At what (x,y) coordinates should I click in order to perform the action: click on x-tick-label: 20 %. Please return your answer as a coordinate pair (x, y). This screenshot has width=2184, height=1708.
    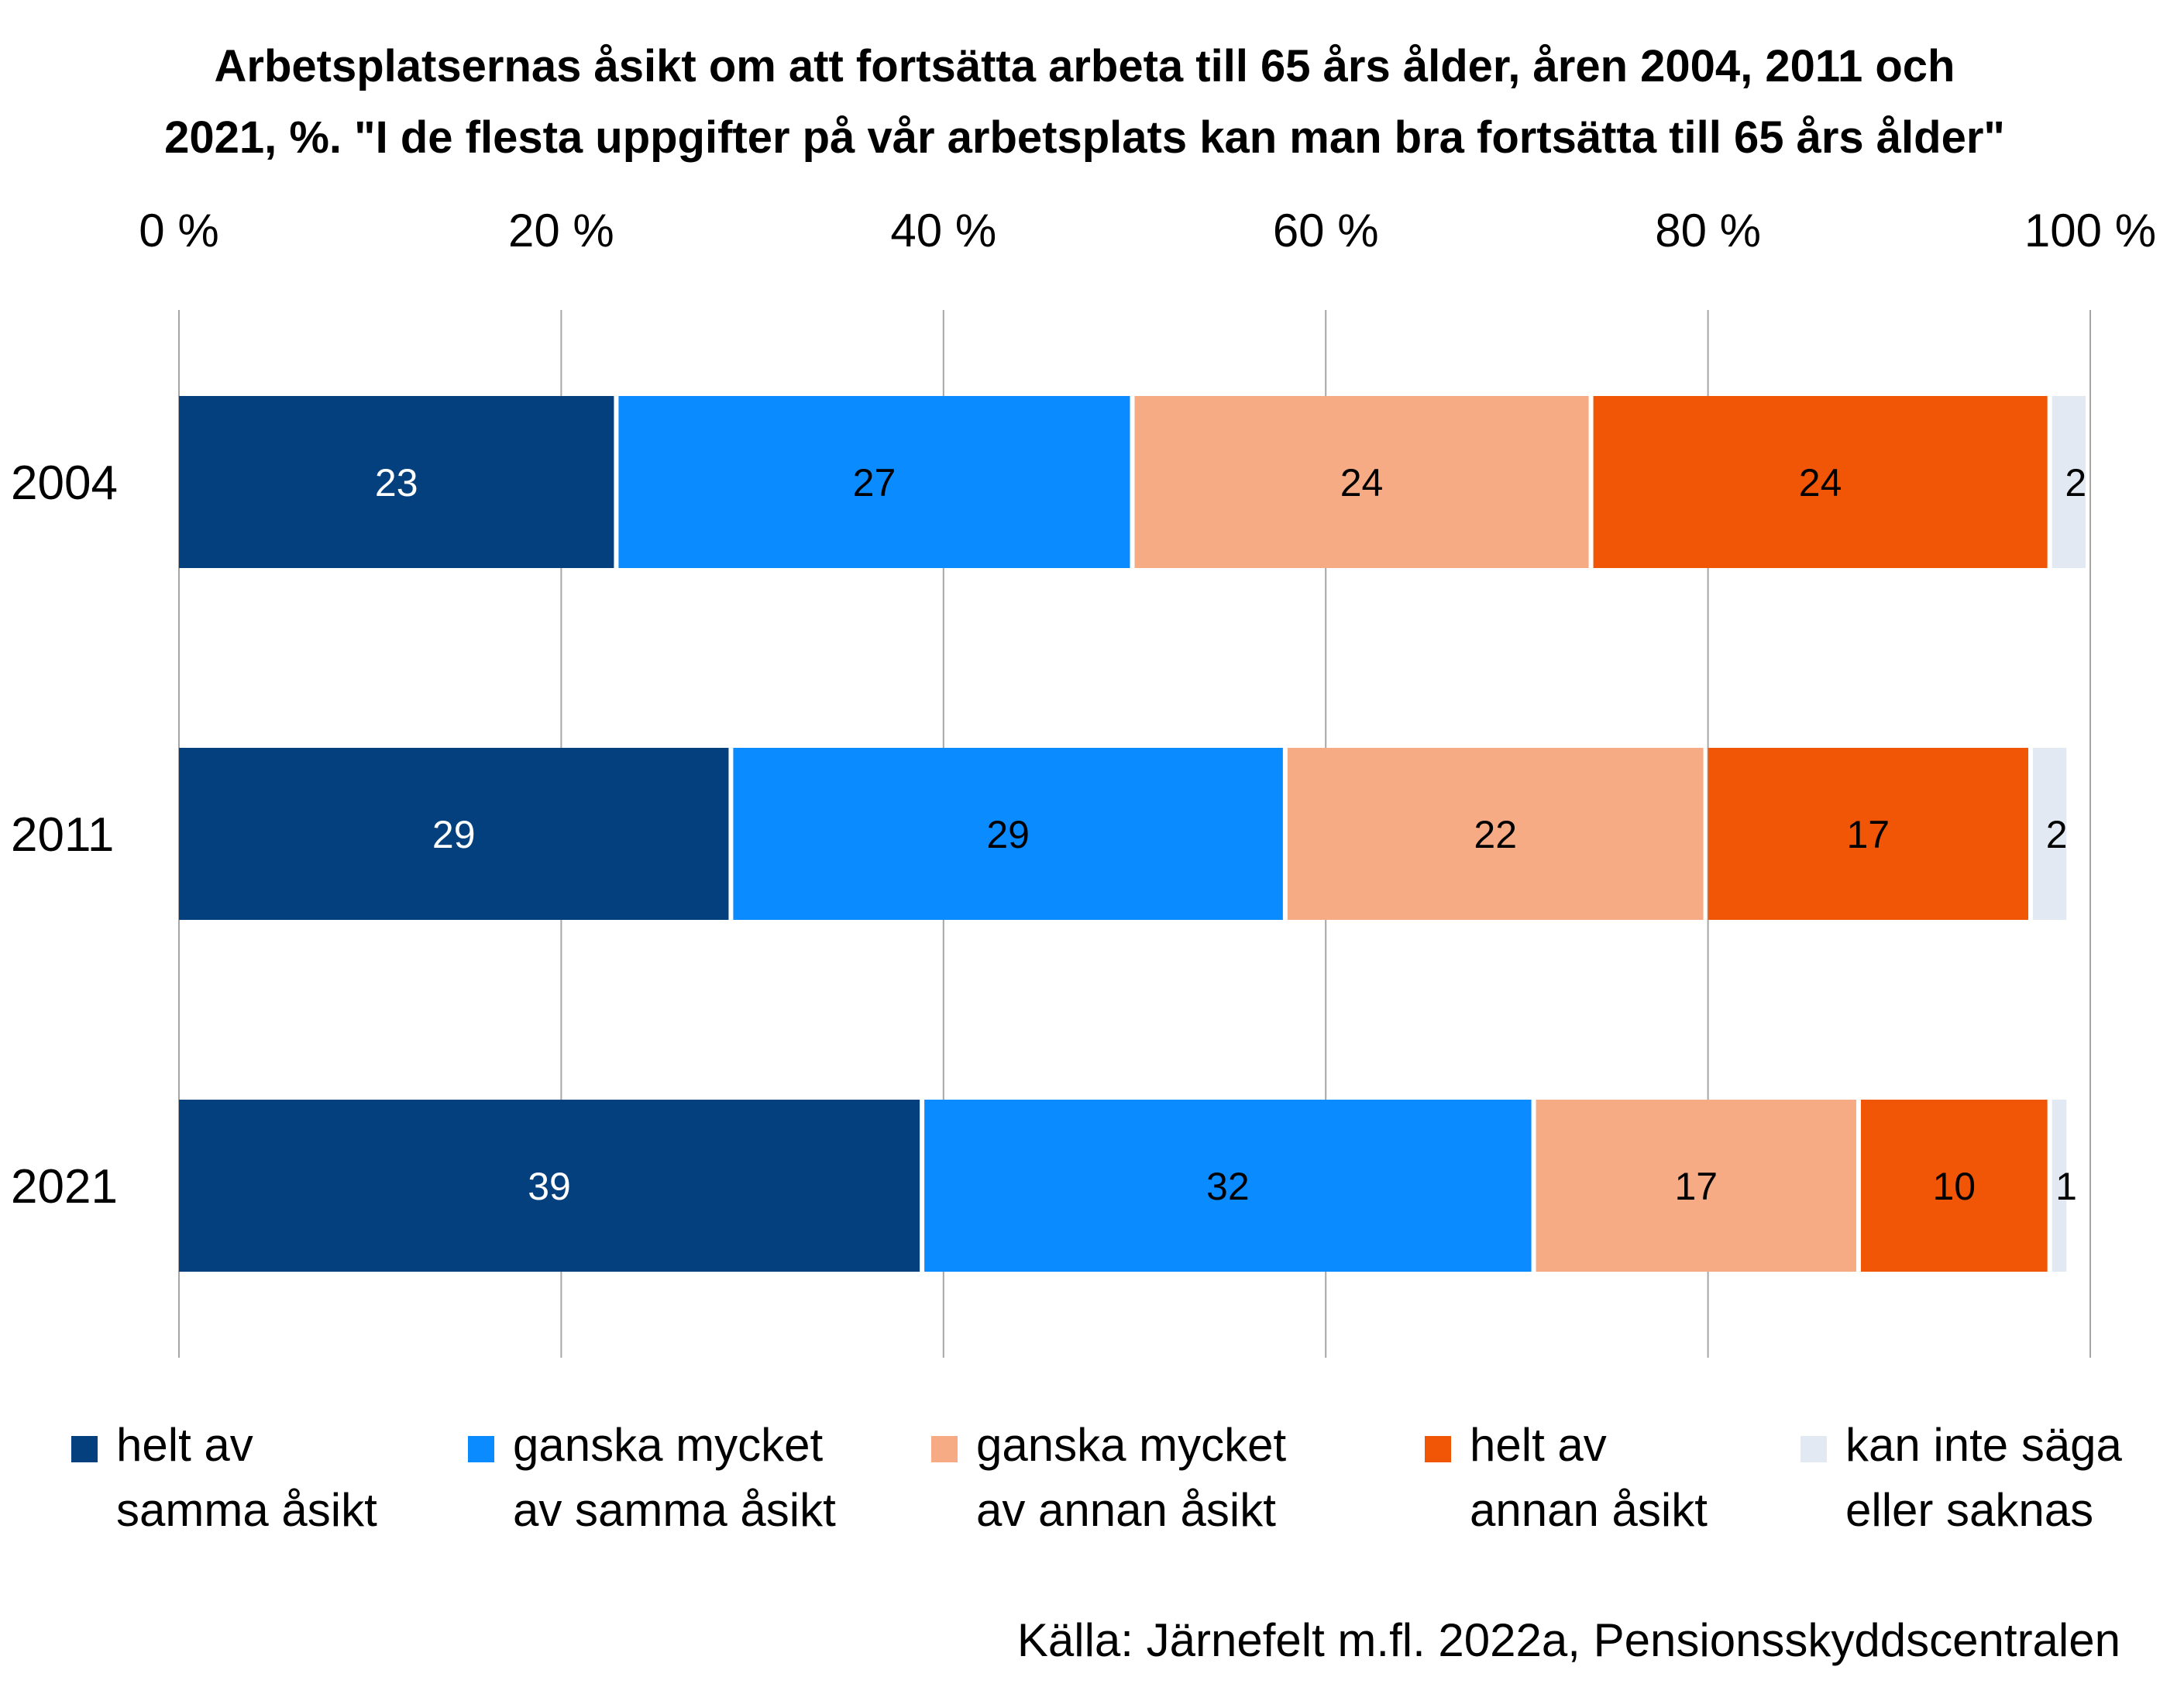
    Looking at the image, I should click on (561, 231).